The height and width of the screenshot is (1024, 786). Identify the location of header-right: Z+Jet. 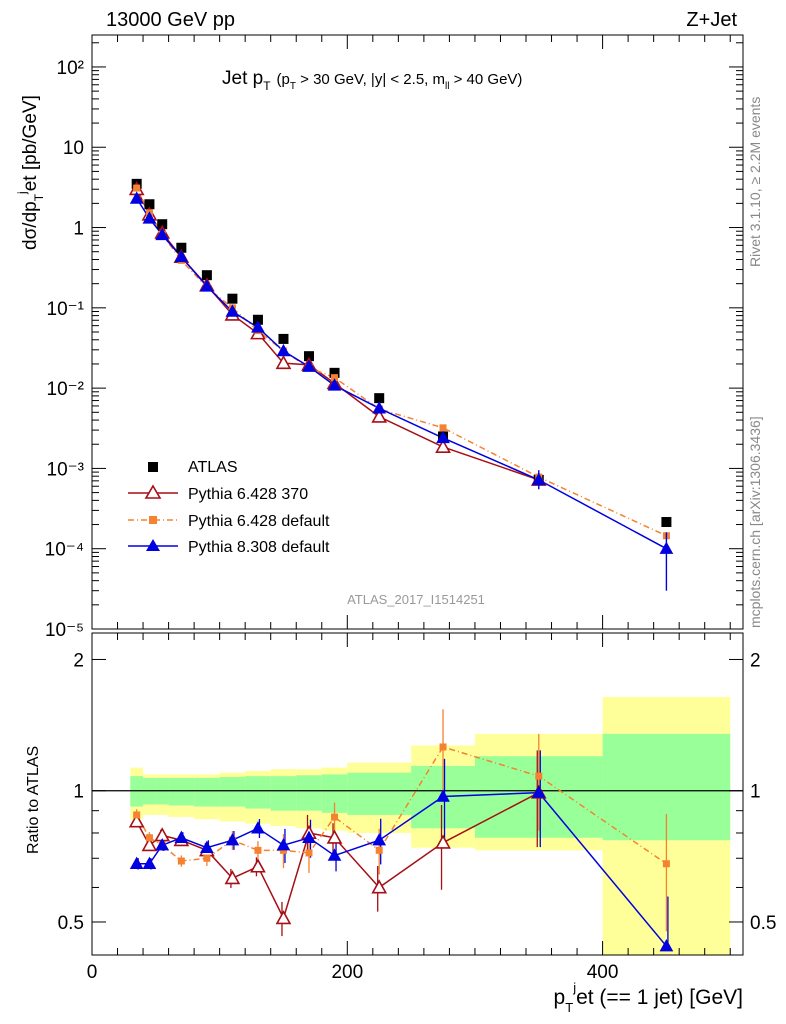
(711, 20).